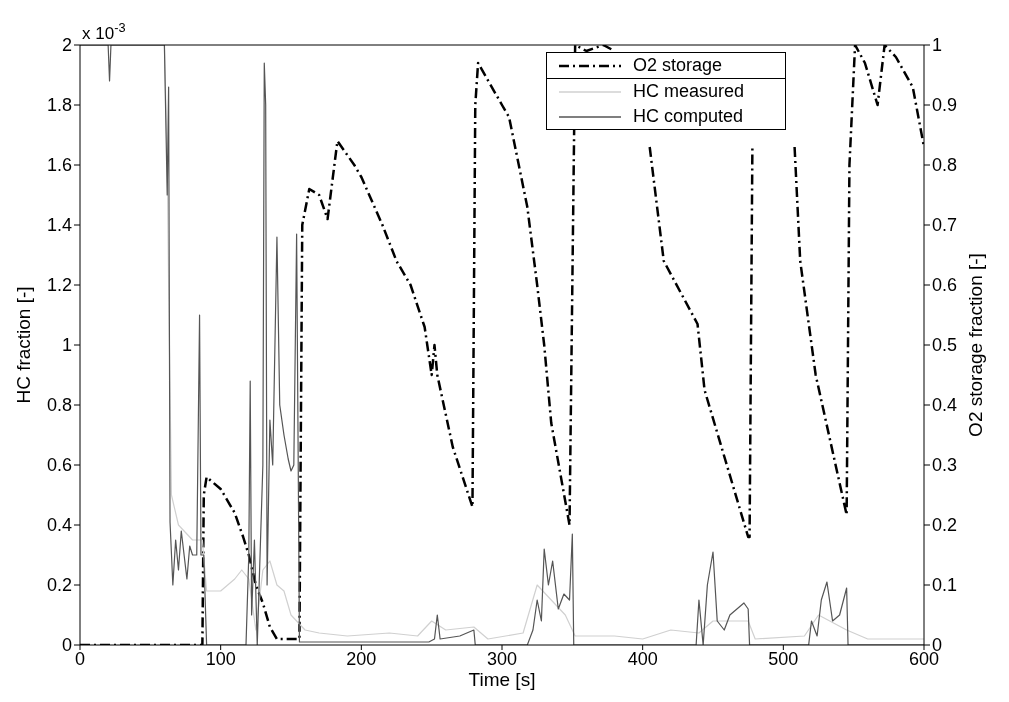  Describe the element at coordinates (945, 105) in the screenshot. I see `y2-tick-label: 0.9` at that location.